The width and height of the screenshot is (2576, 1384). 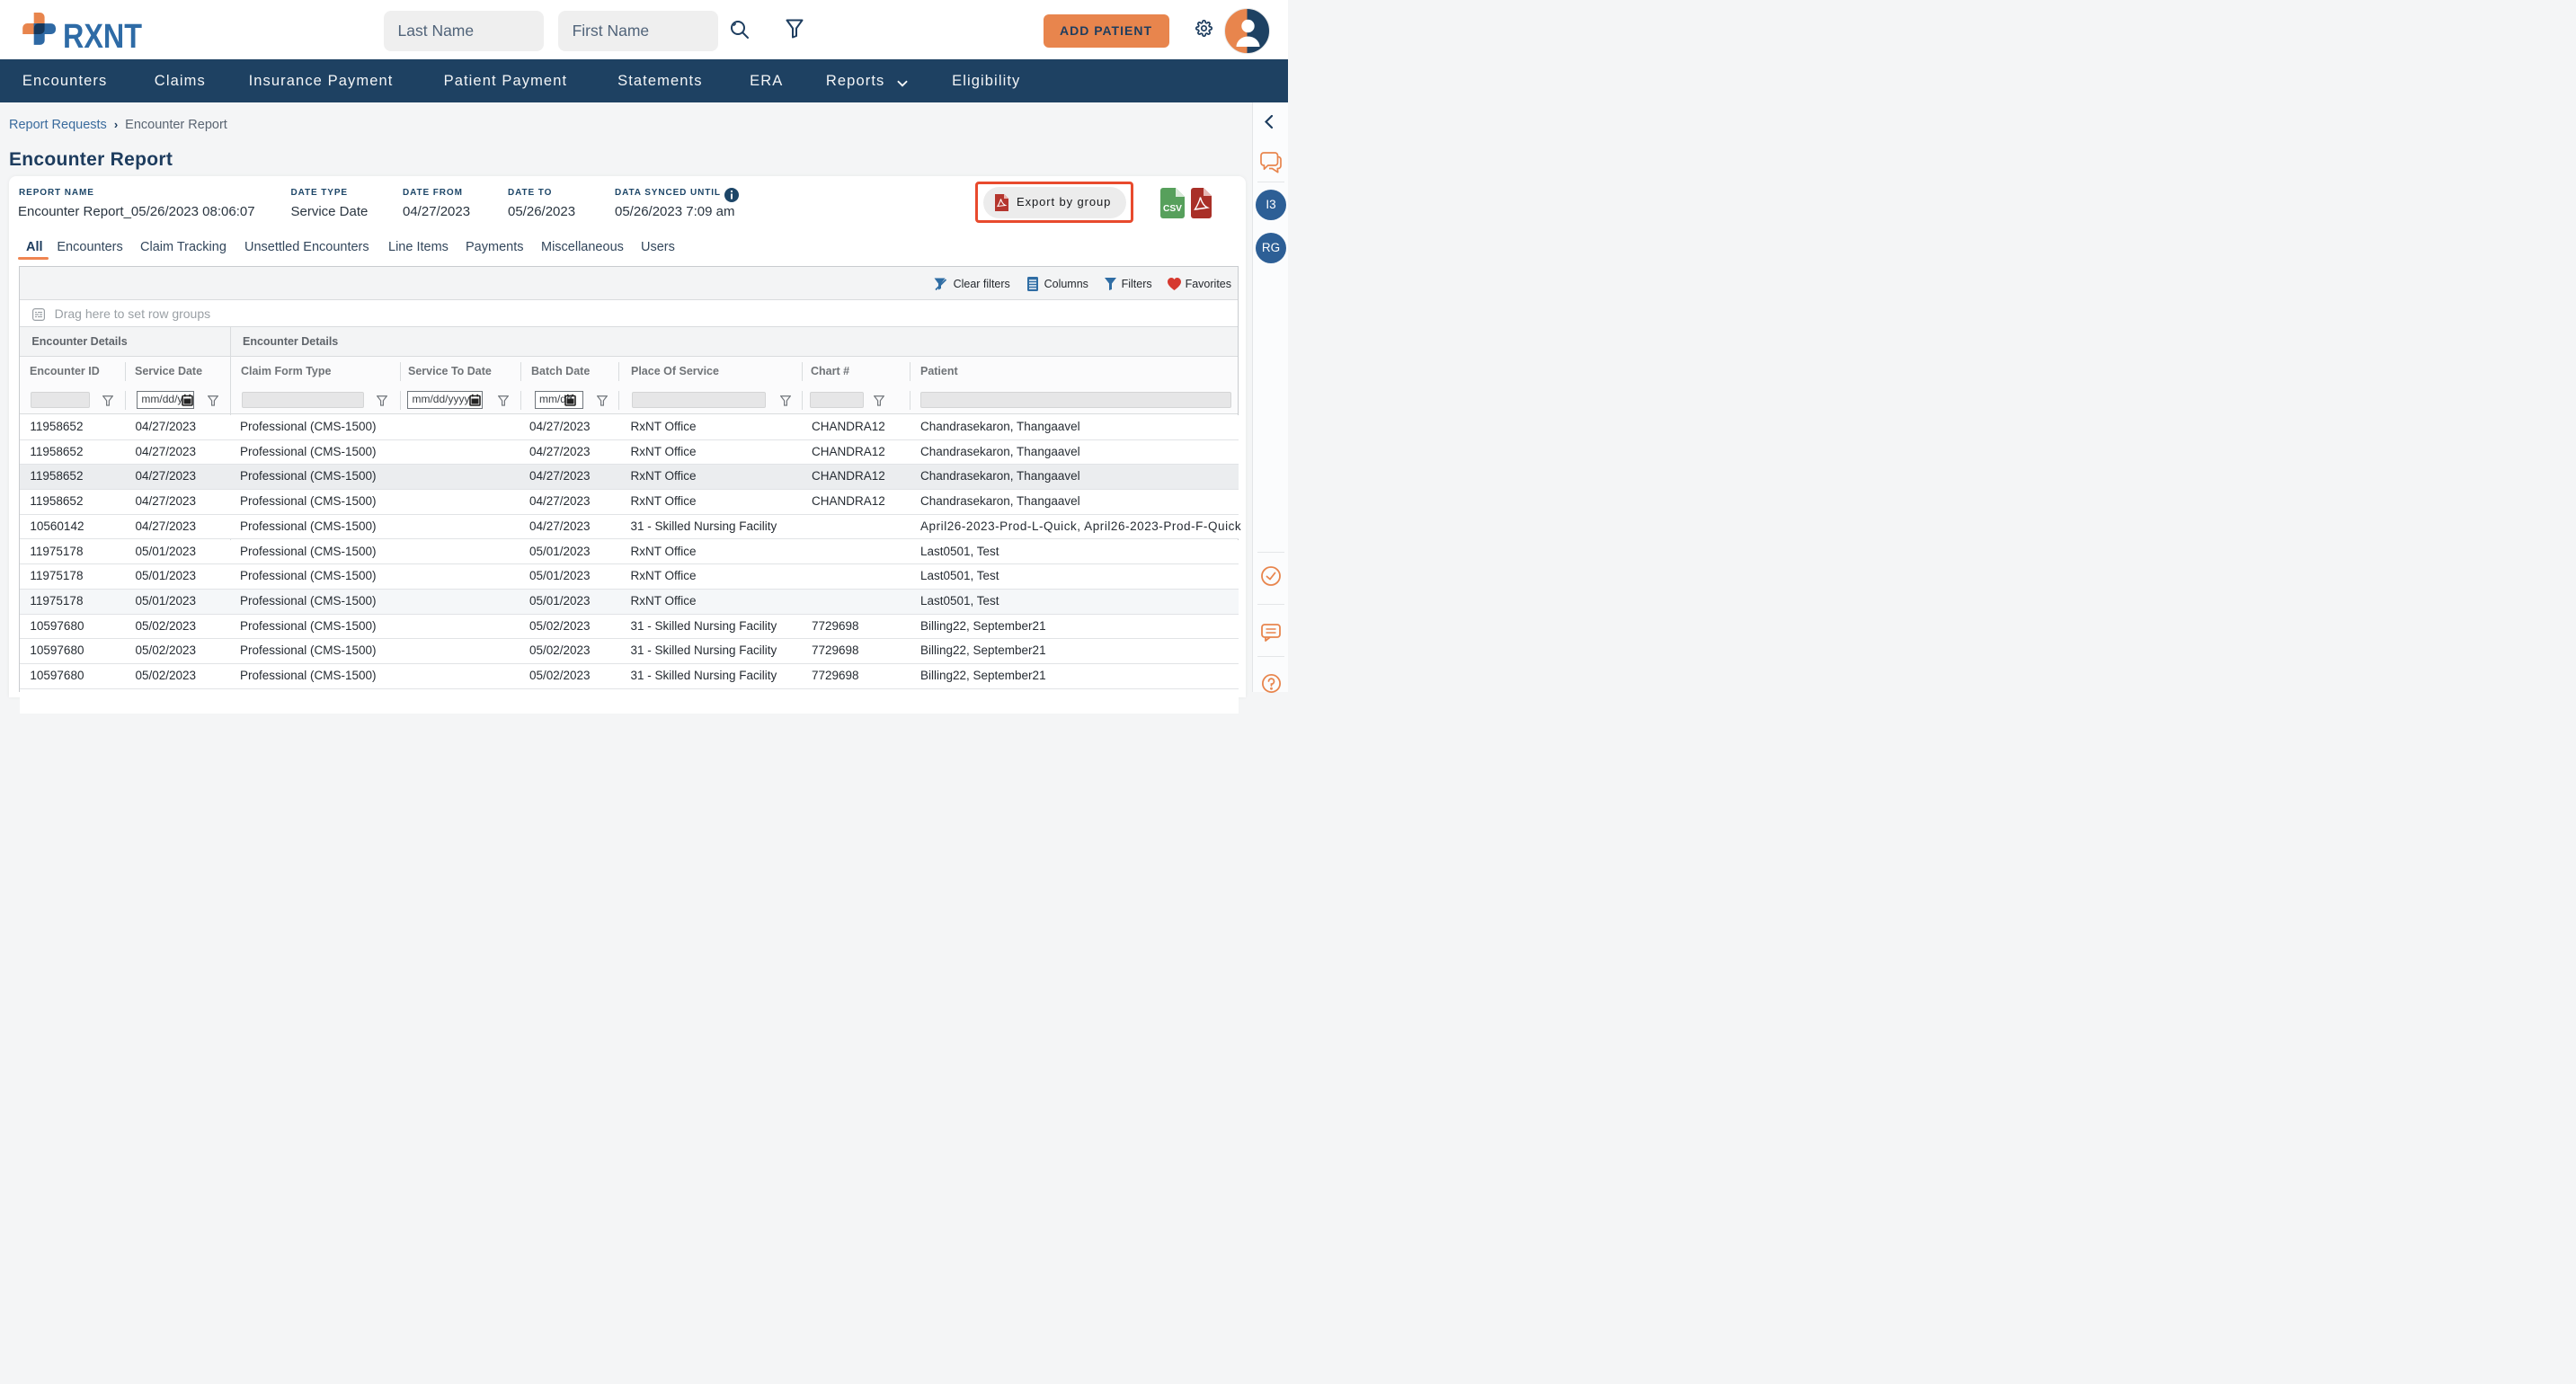 I want to click on svg-text: RXNT, so click(x=102, y=33).